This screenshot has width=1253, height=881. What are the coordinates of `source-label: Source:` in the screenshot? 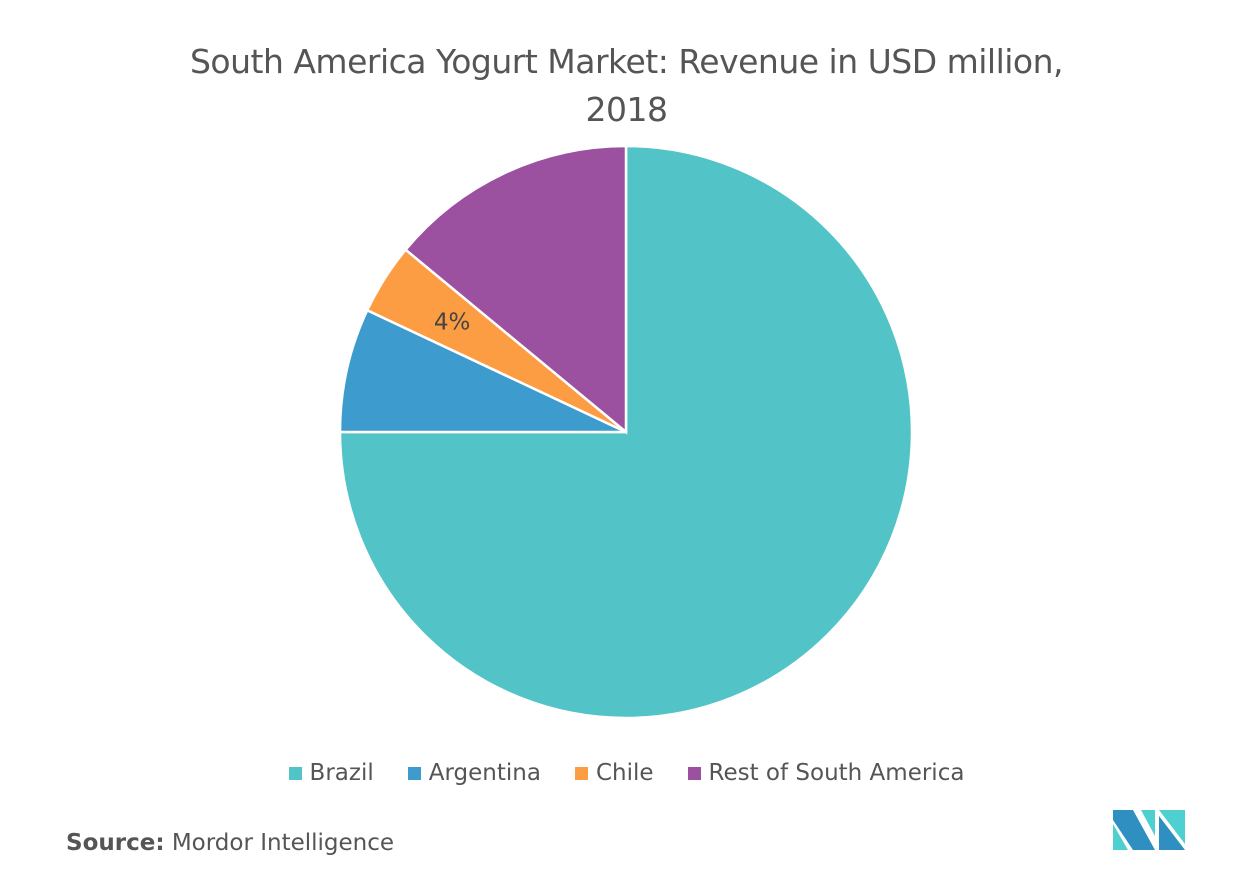 It's located at (115, 843).